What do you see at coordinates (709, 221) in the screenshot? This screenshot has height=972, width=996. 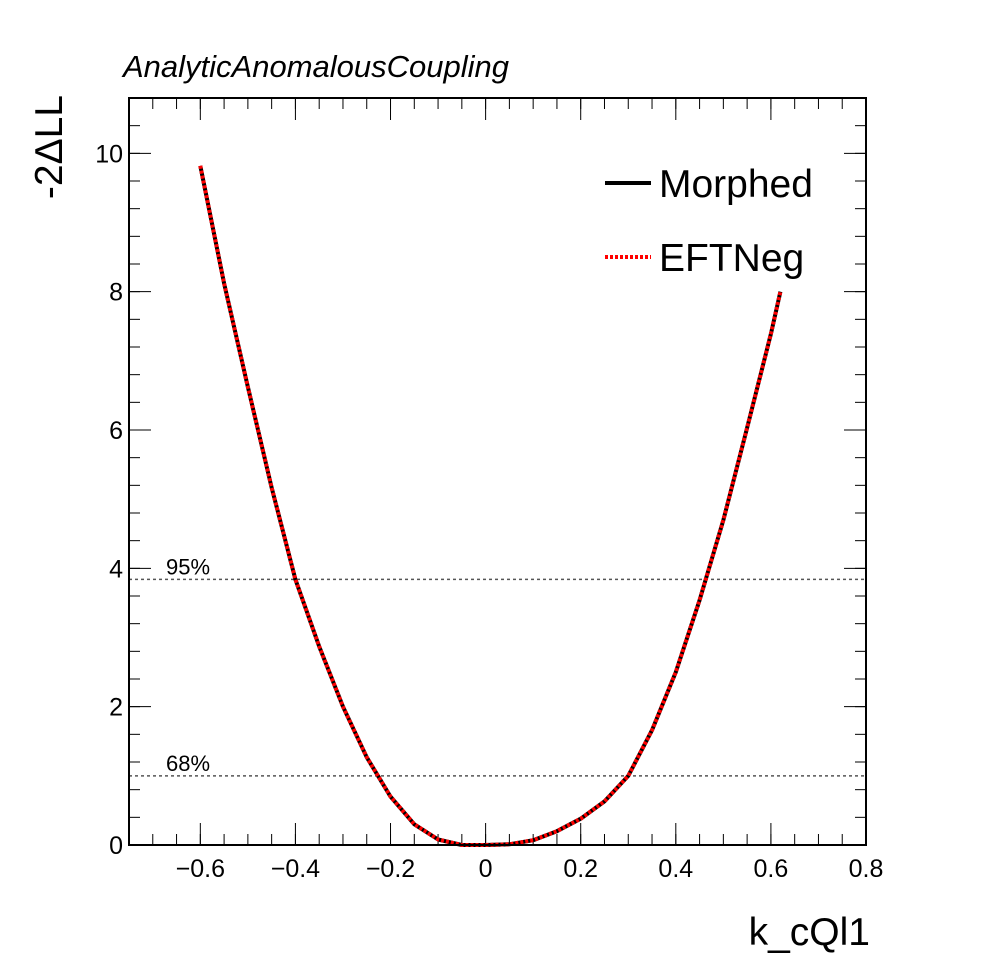 I see `legend: Morphed EFTNeg` at bounding box center [709, 221].